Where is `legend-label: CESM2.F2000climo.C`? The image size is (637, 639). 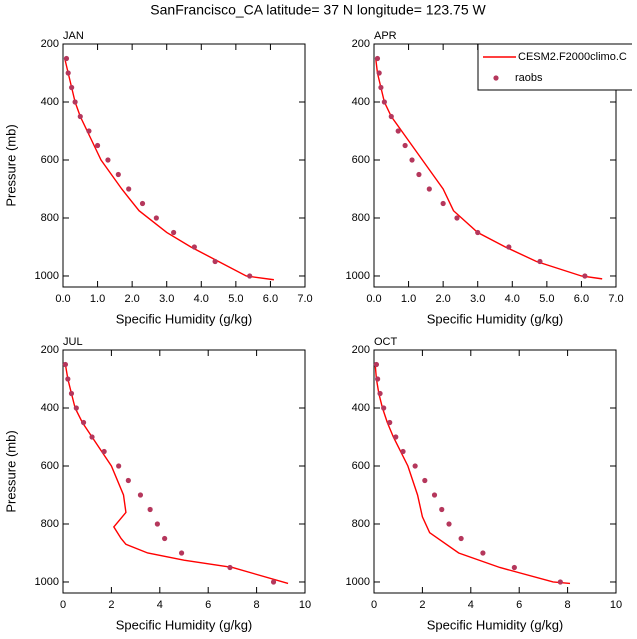
legend-label: CESM2.F2000climo.C is located at coordinates (572, 57).